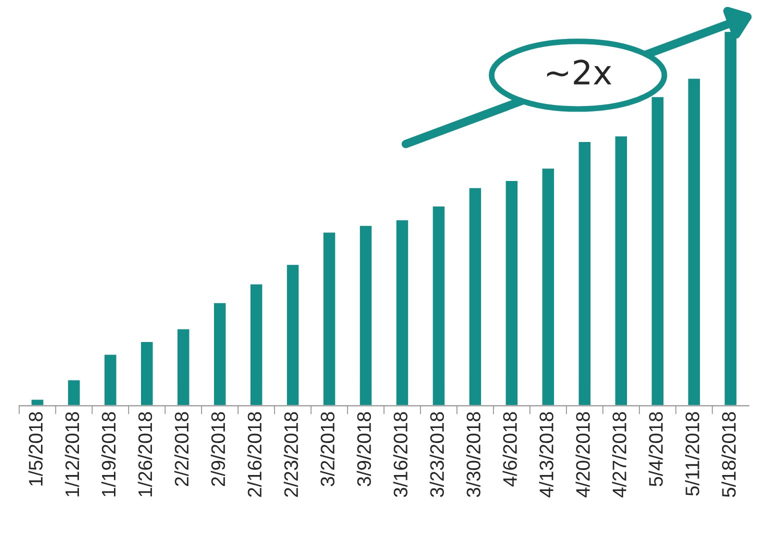 This screenshot has width=768, height=541. I want to click on x-tick-label: 4/27/2018, so click(619, 455).